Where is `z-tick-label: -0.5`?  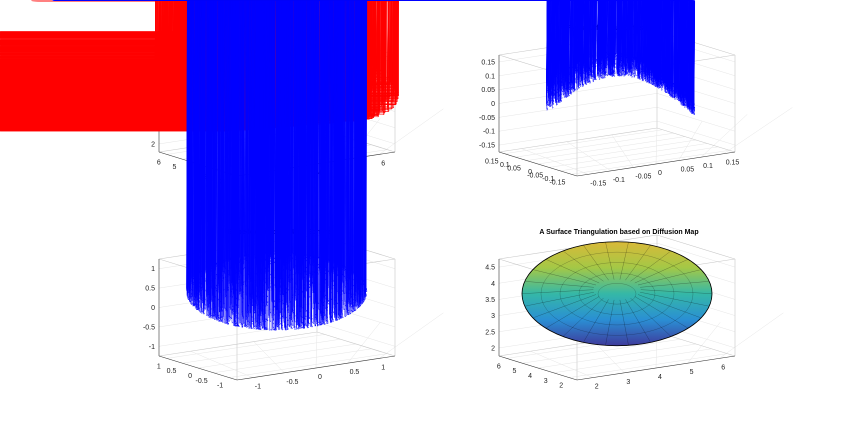
z-tick-label: -0.5 is located at coordinates (149, 327).